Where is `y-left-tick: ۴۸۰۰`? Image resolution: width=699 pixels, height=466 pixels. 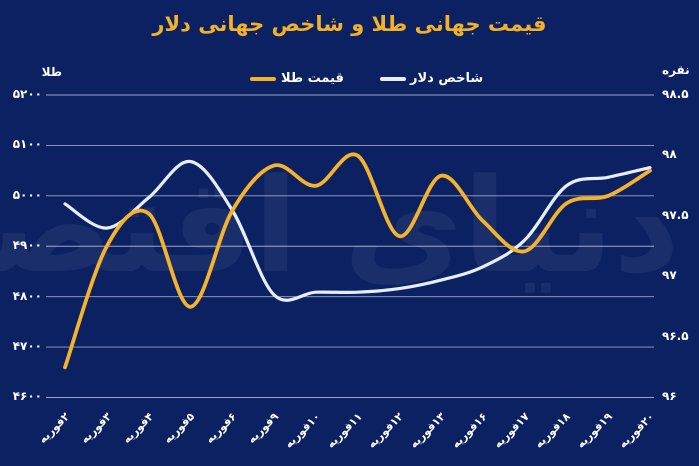 y-left-tick: ۴۸۰۰ is located at coordinates (27, 296).